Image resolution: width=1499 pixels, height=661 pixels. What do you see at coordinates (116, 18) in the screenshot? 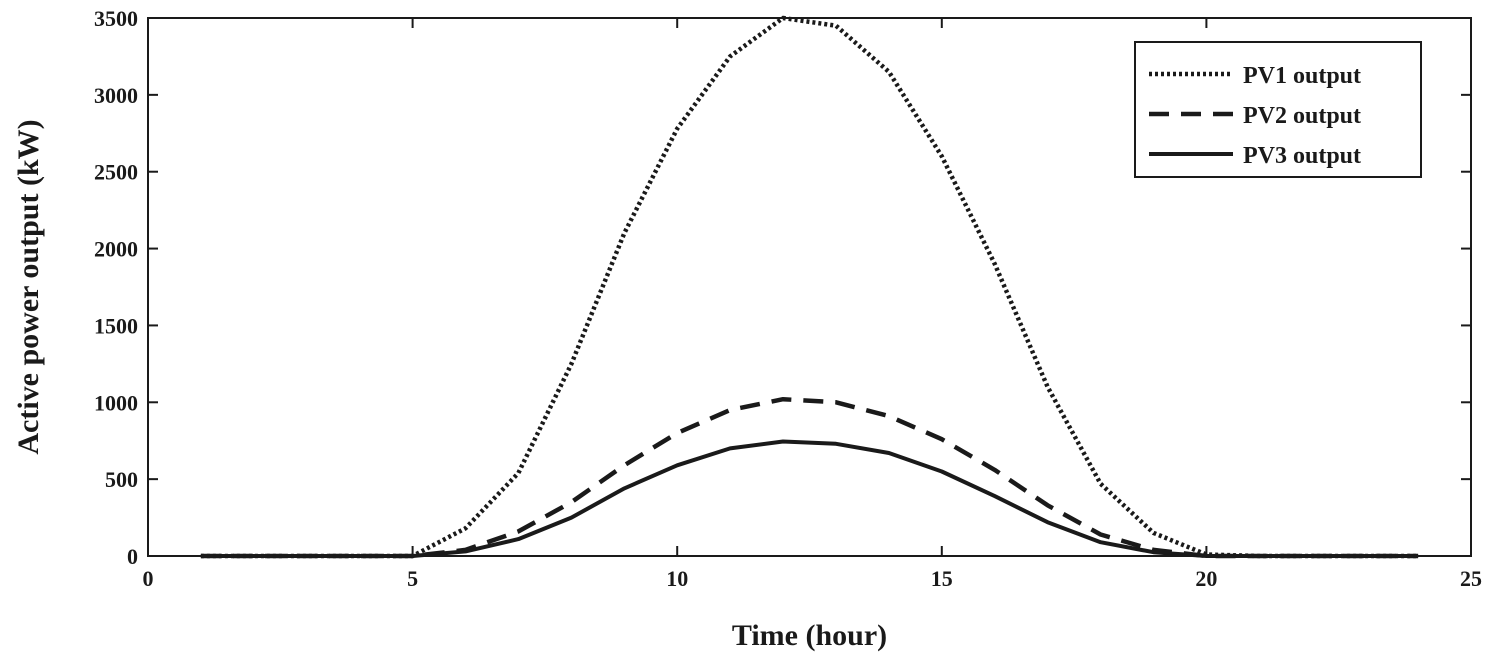
I see `y-tick-label: 3500` at bounding box center [116, 18].